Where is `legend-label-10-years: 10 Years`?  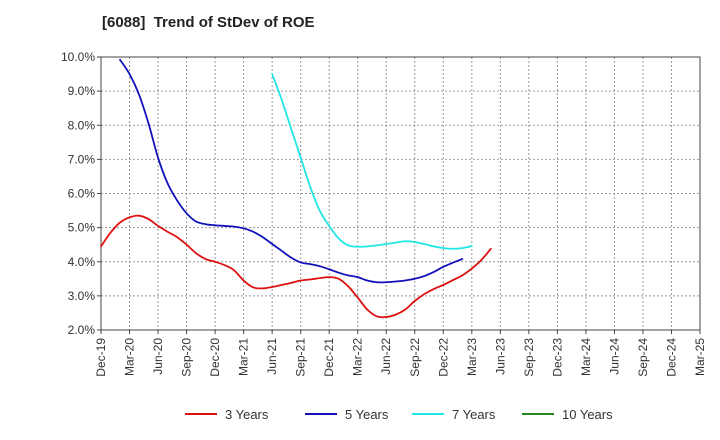 legend-label-10-years: 10 Years is located at coordinates (587, 414).